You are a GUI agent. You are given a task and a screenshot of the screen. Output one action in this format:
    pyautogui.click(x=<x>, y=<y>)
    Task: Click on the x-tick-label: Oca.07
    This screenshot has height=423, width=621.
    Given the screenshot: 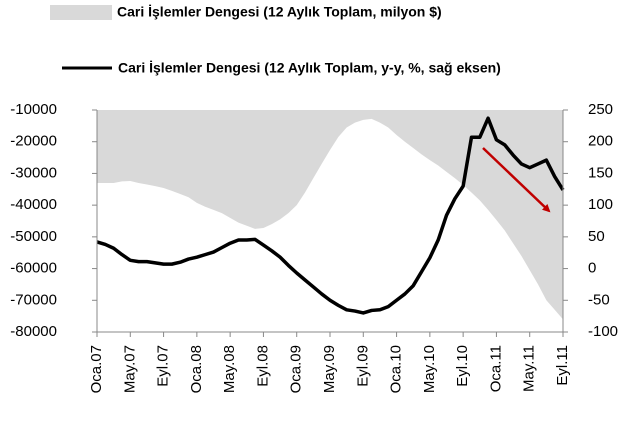 What is the action you would take?
    pyautogui.click(x=96, y=369)
    